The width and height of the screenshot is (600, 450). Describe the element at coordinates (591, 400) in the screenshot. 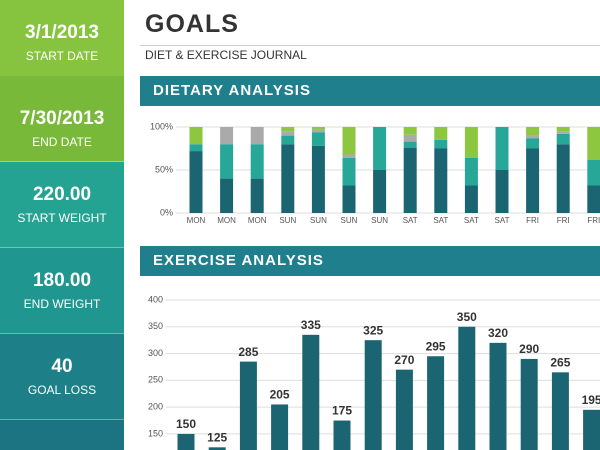

I see `data-label: 195` at that location.